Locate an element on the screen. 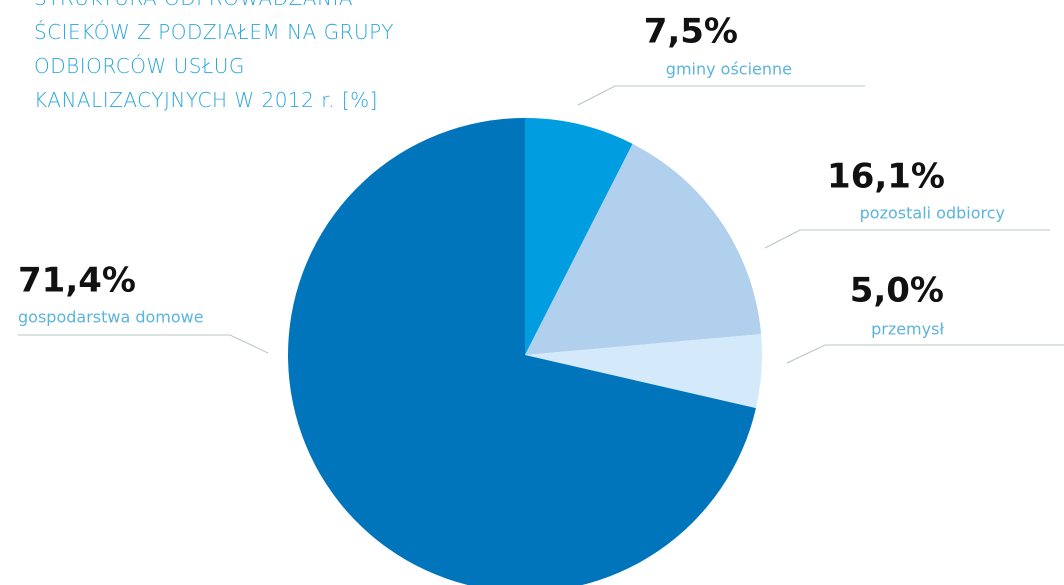  category-label: gospodarstwa domowe is located at coordinates (111, 317).